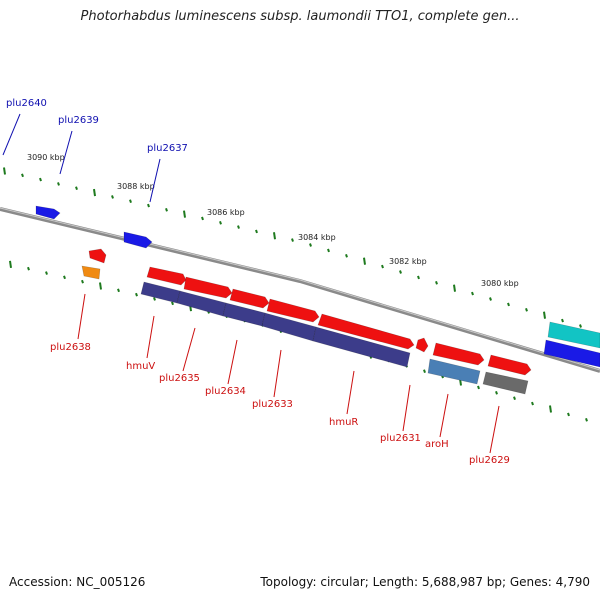 The width and height of the screenshot is (600, 600). What do you see at coordinates (444, 415) in the screenshot?
I see `leader-line-aroH` at bounding box center [444, 415].